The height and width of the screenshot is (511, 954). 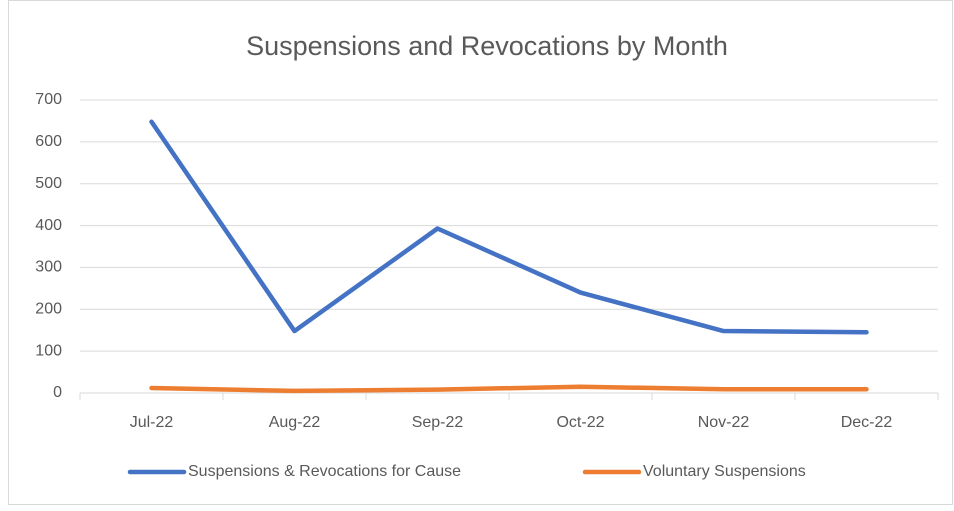 I want to click on x-tick-label: Oct-22, so click(x=580, y=422).